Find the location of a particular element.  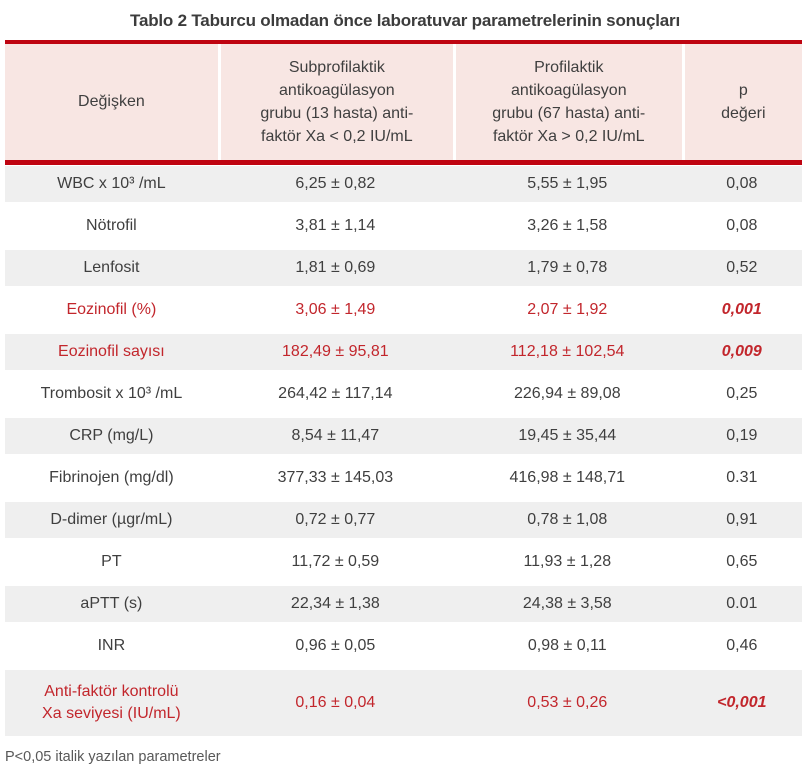

subprophylactic-value: 3,06 ± 1,49 is located at coordinates (335, 310).